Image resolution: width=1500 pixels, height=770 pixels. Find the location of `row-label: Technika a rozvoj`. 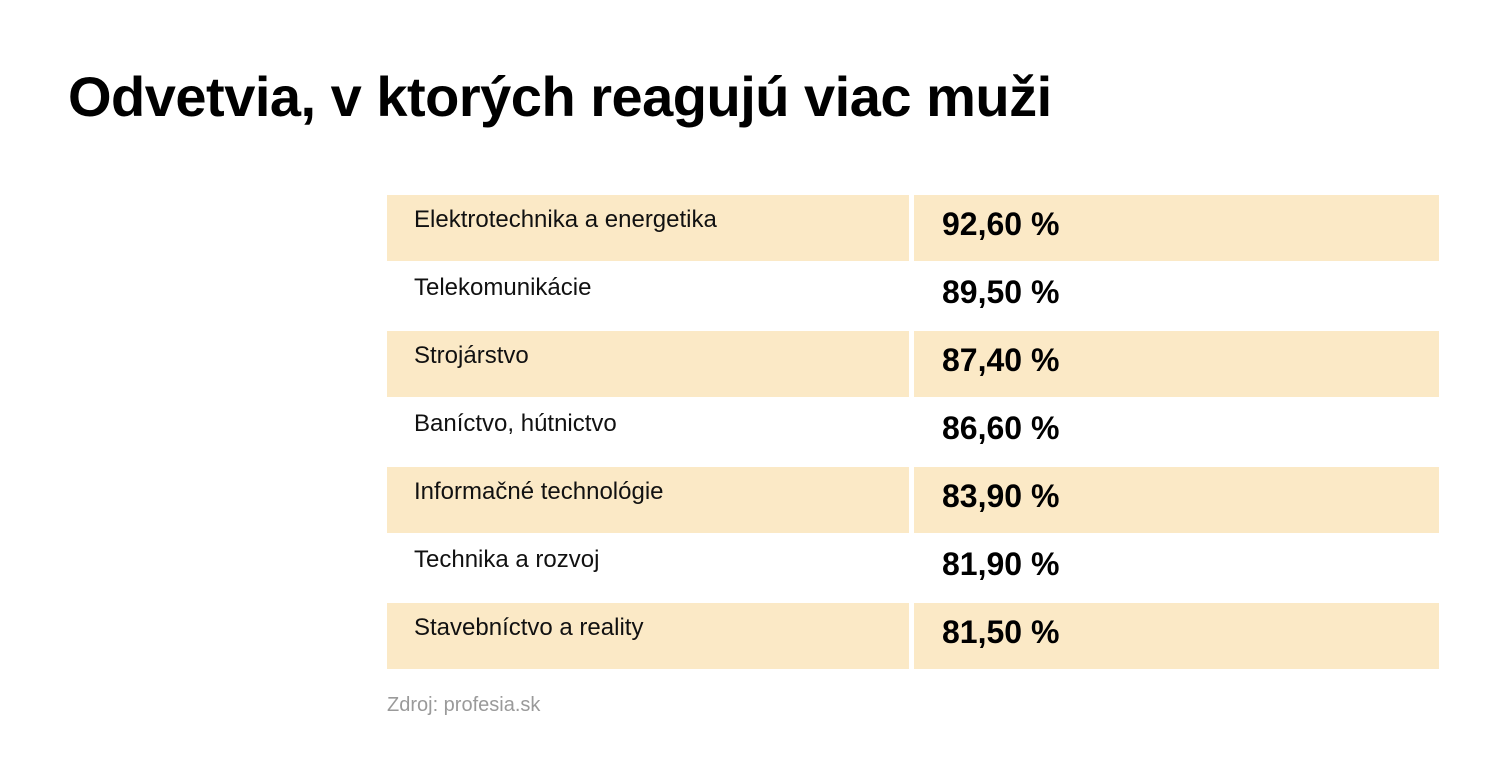

row-label: Technika a rozvoj is located at coordinates (507, 559).